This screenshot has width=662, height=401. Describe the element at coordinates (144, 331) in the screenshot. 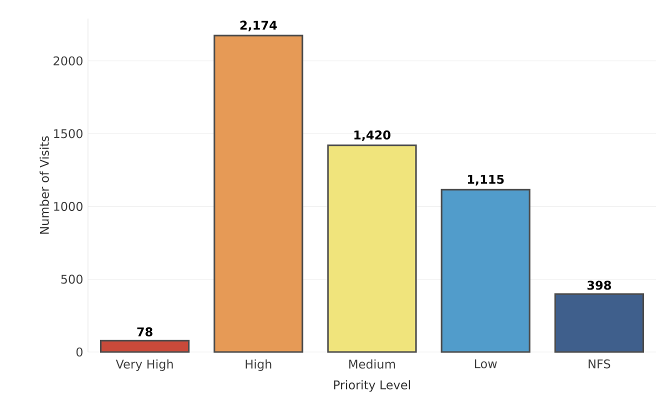

I see `data-label: 78` at that location.